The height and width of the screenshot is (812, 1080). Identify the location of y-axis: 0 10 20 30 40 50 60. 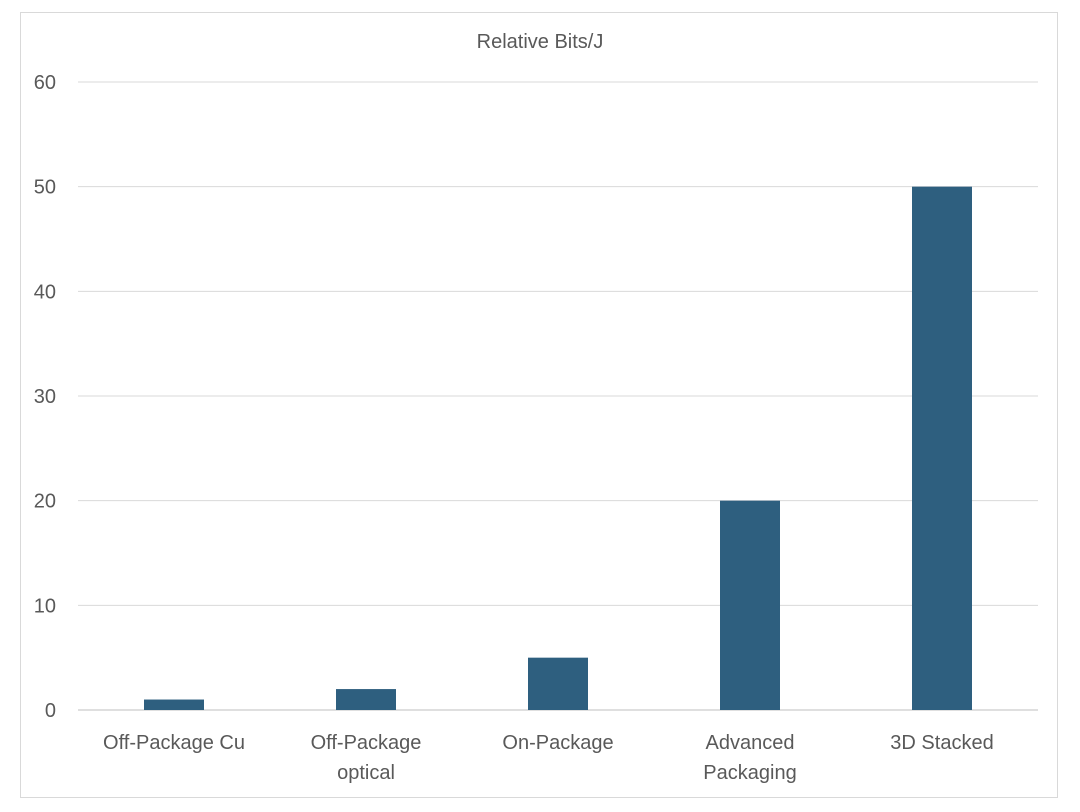
(45, 397).